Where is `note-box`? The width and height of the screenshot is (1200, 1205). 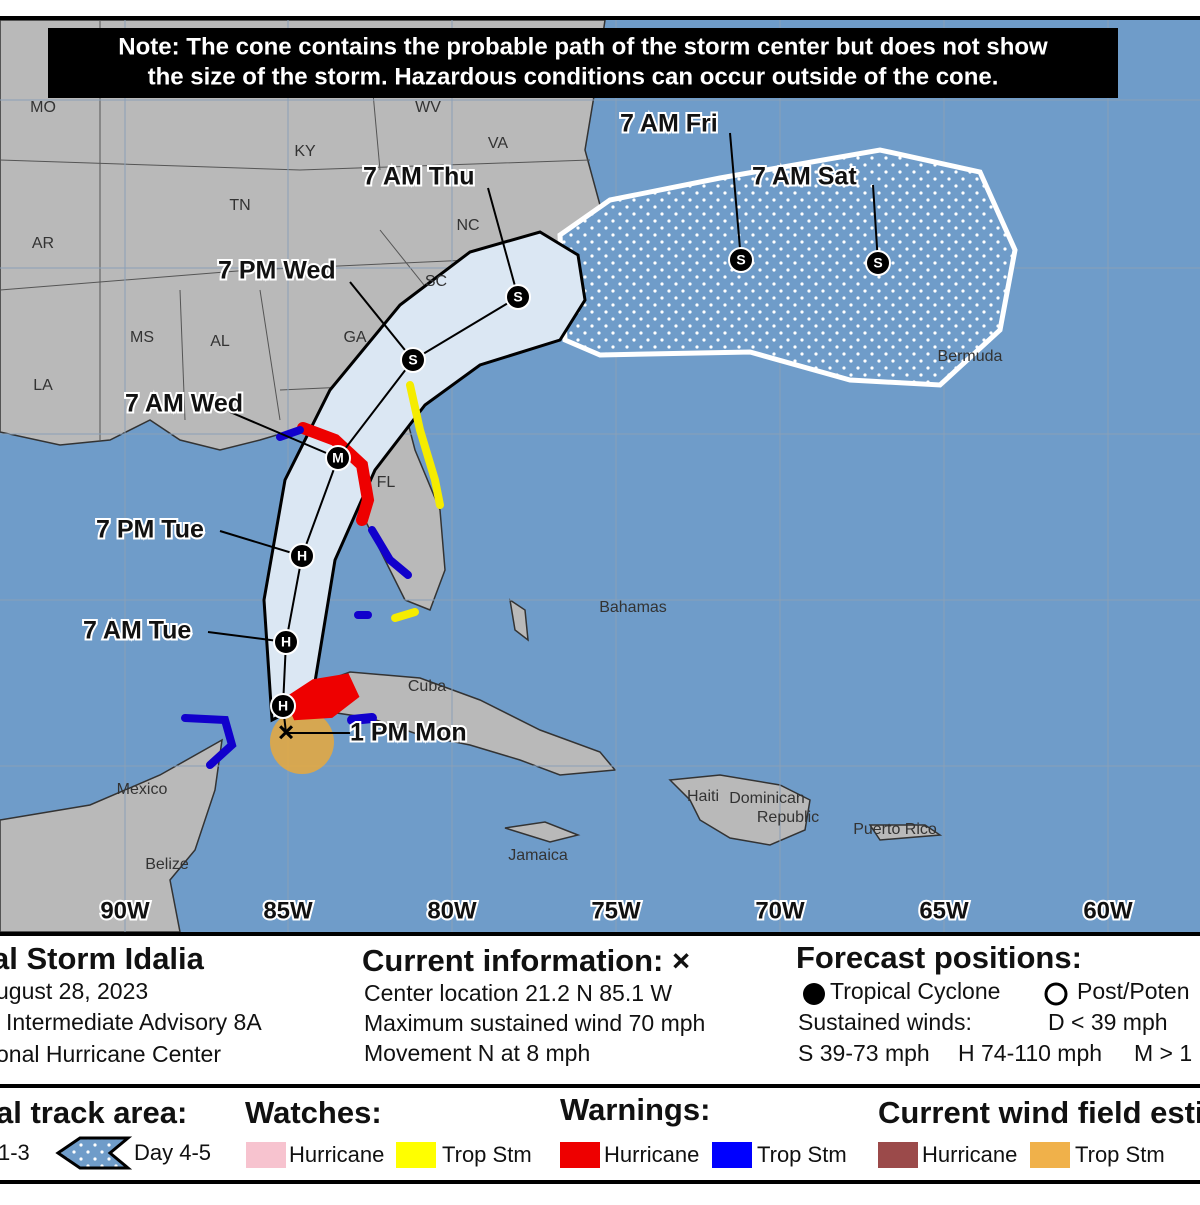
note-box is located at coordinates (583, 63).